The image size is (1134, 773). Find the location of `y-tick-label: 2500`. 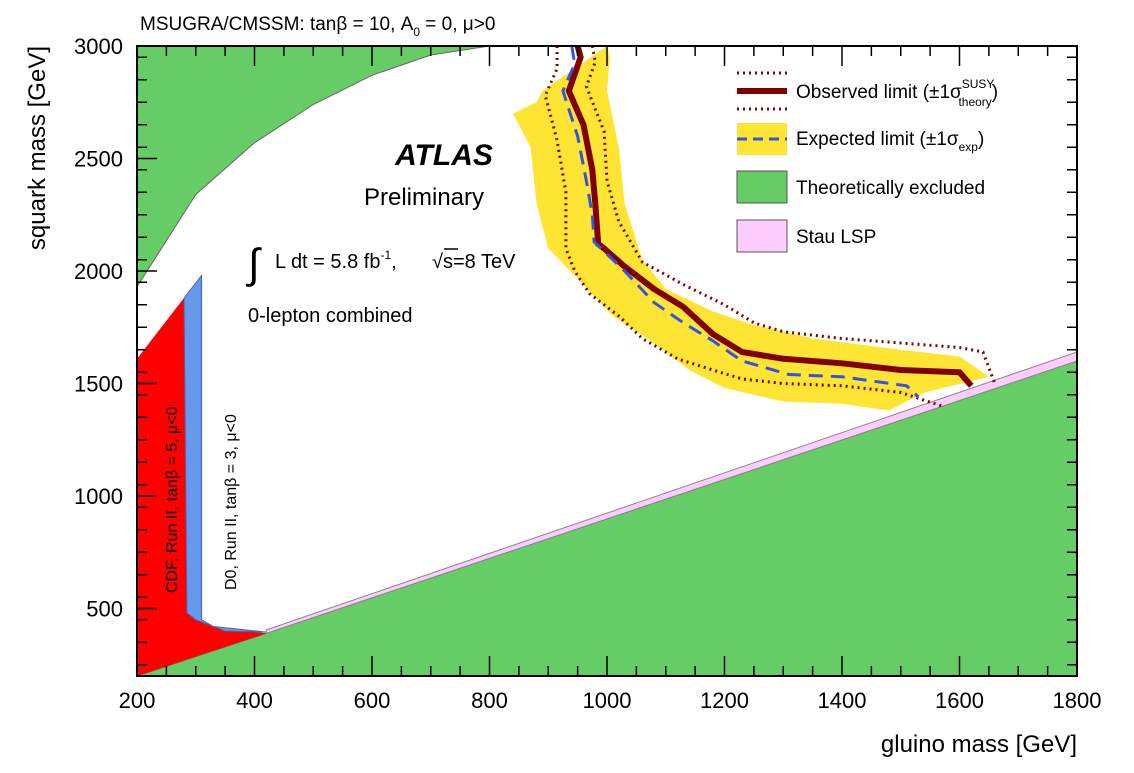

y-tick-label: 2500 is located at coordinates (98, 159).